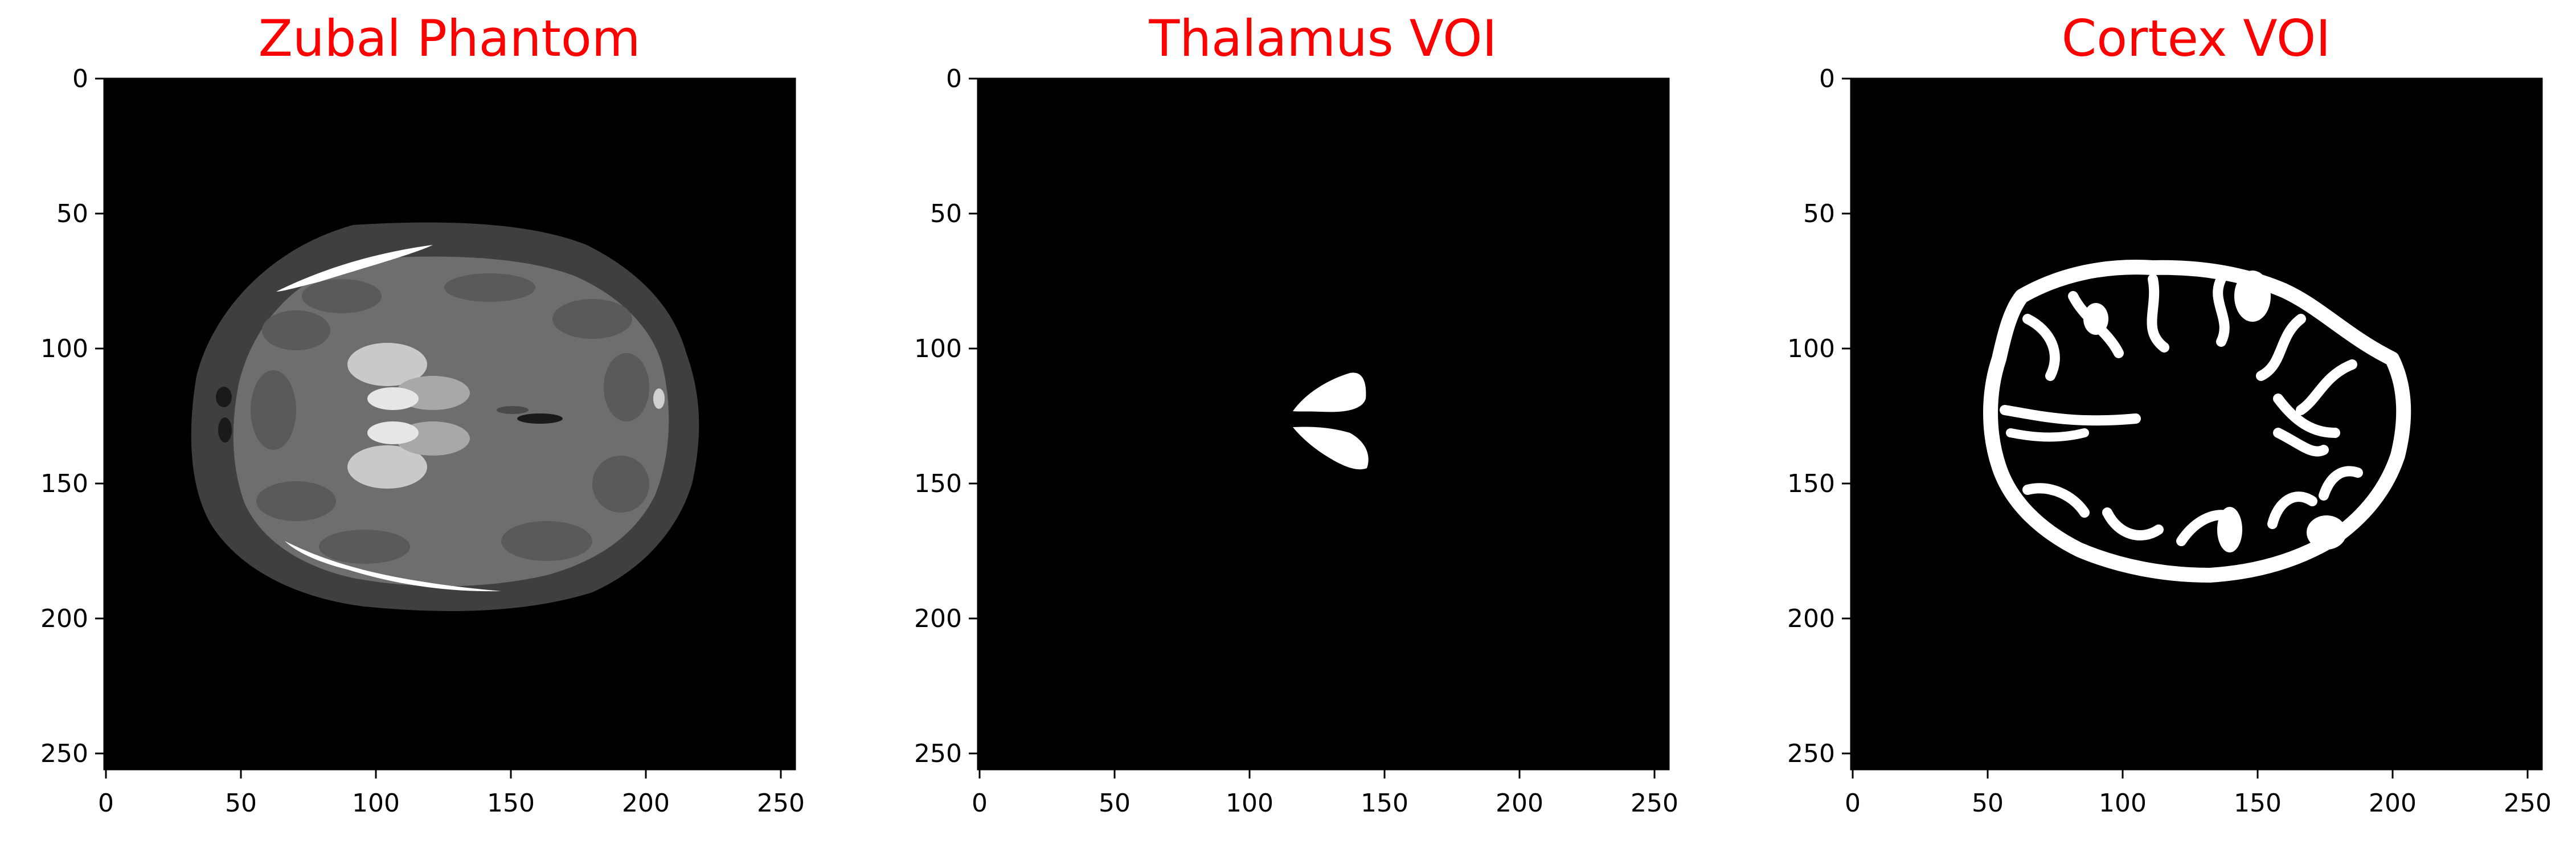  Describe the element at coordinates (2196, 38) in the screenshot. I see `panel-title: Cortex VOI` at that location.